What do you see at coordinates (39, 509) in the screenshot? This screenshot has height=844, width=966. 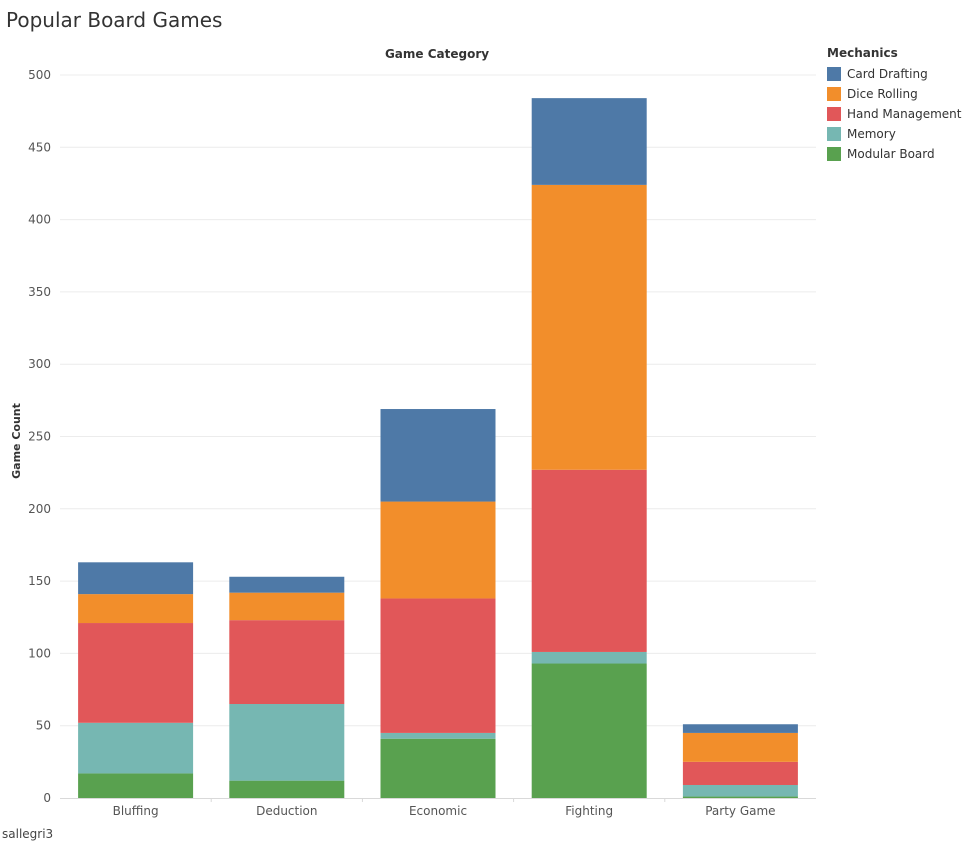 I see `y-tick-label: 200` at bounding box center [39, 509].